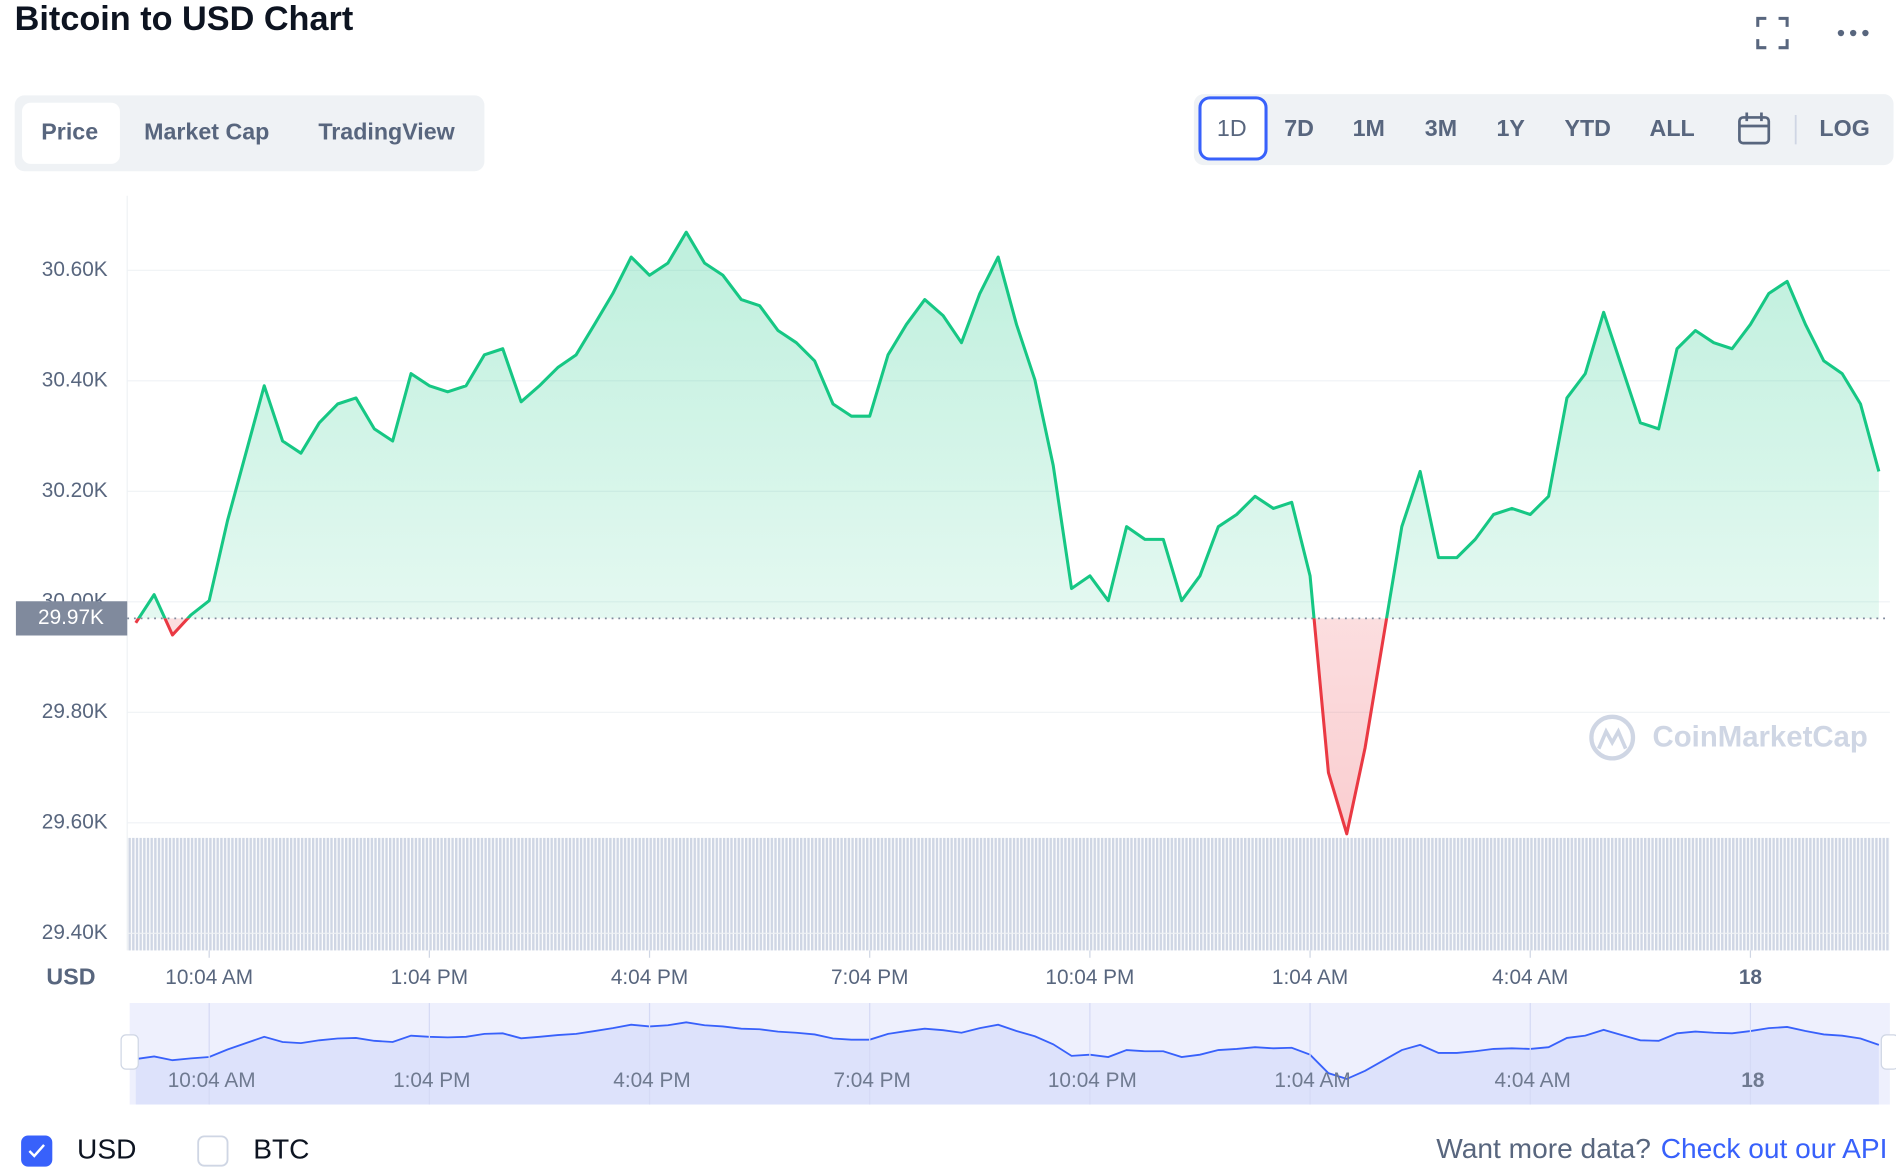 The image size is (1896, 1170). What do you see at coordinates (386, 131) in the screenshot?
I see `tab: TradingView` at bounding box center [386, 131].